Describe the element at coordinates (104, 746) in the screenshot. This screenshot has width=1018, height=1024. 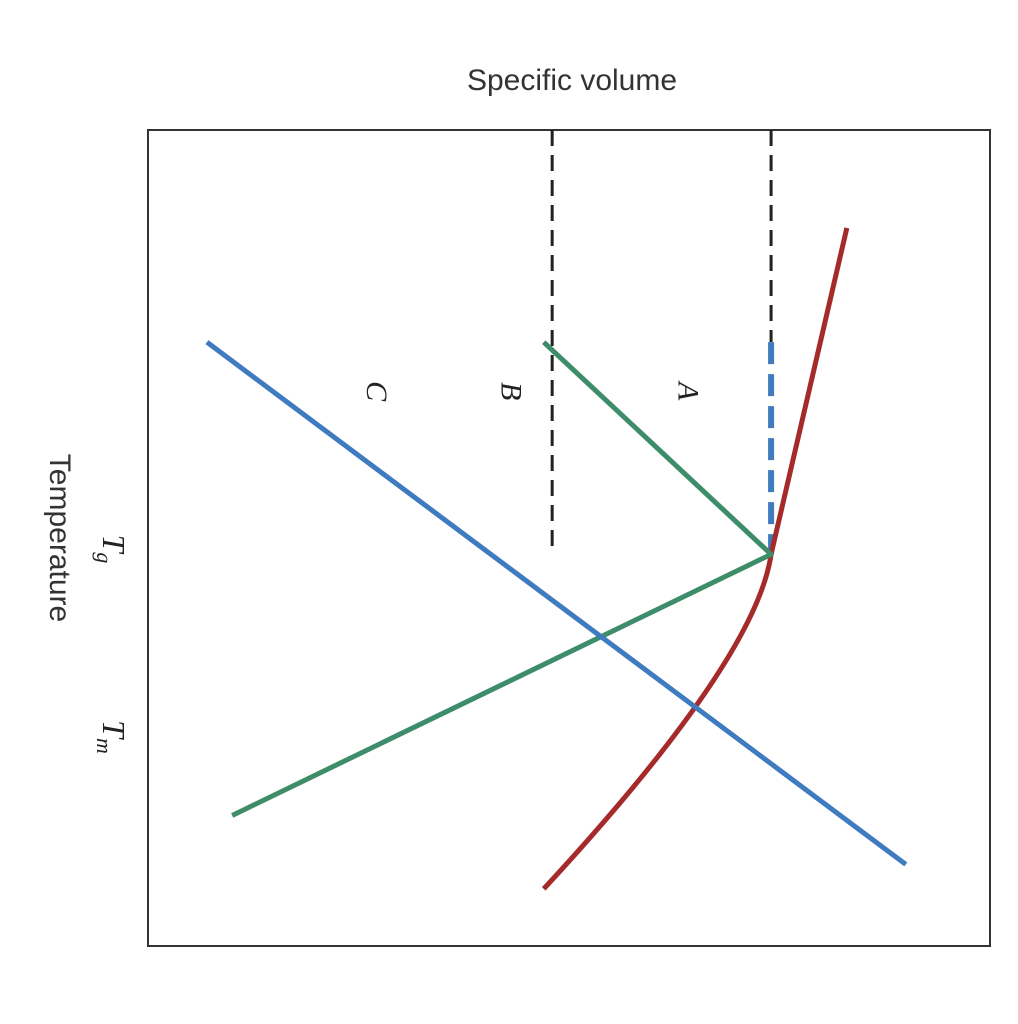
I see `tick-tm-sub: m` at that location.